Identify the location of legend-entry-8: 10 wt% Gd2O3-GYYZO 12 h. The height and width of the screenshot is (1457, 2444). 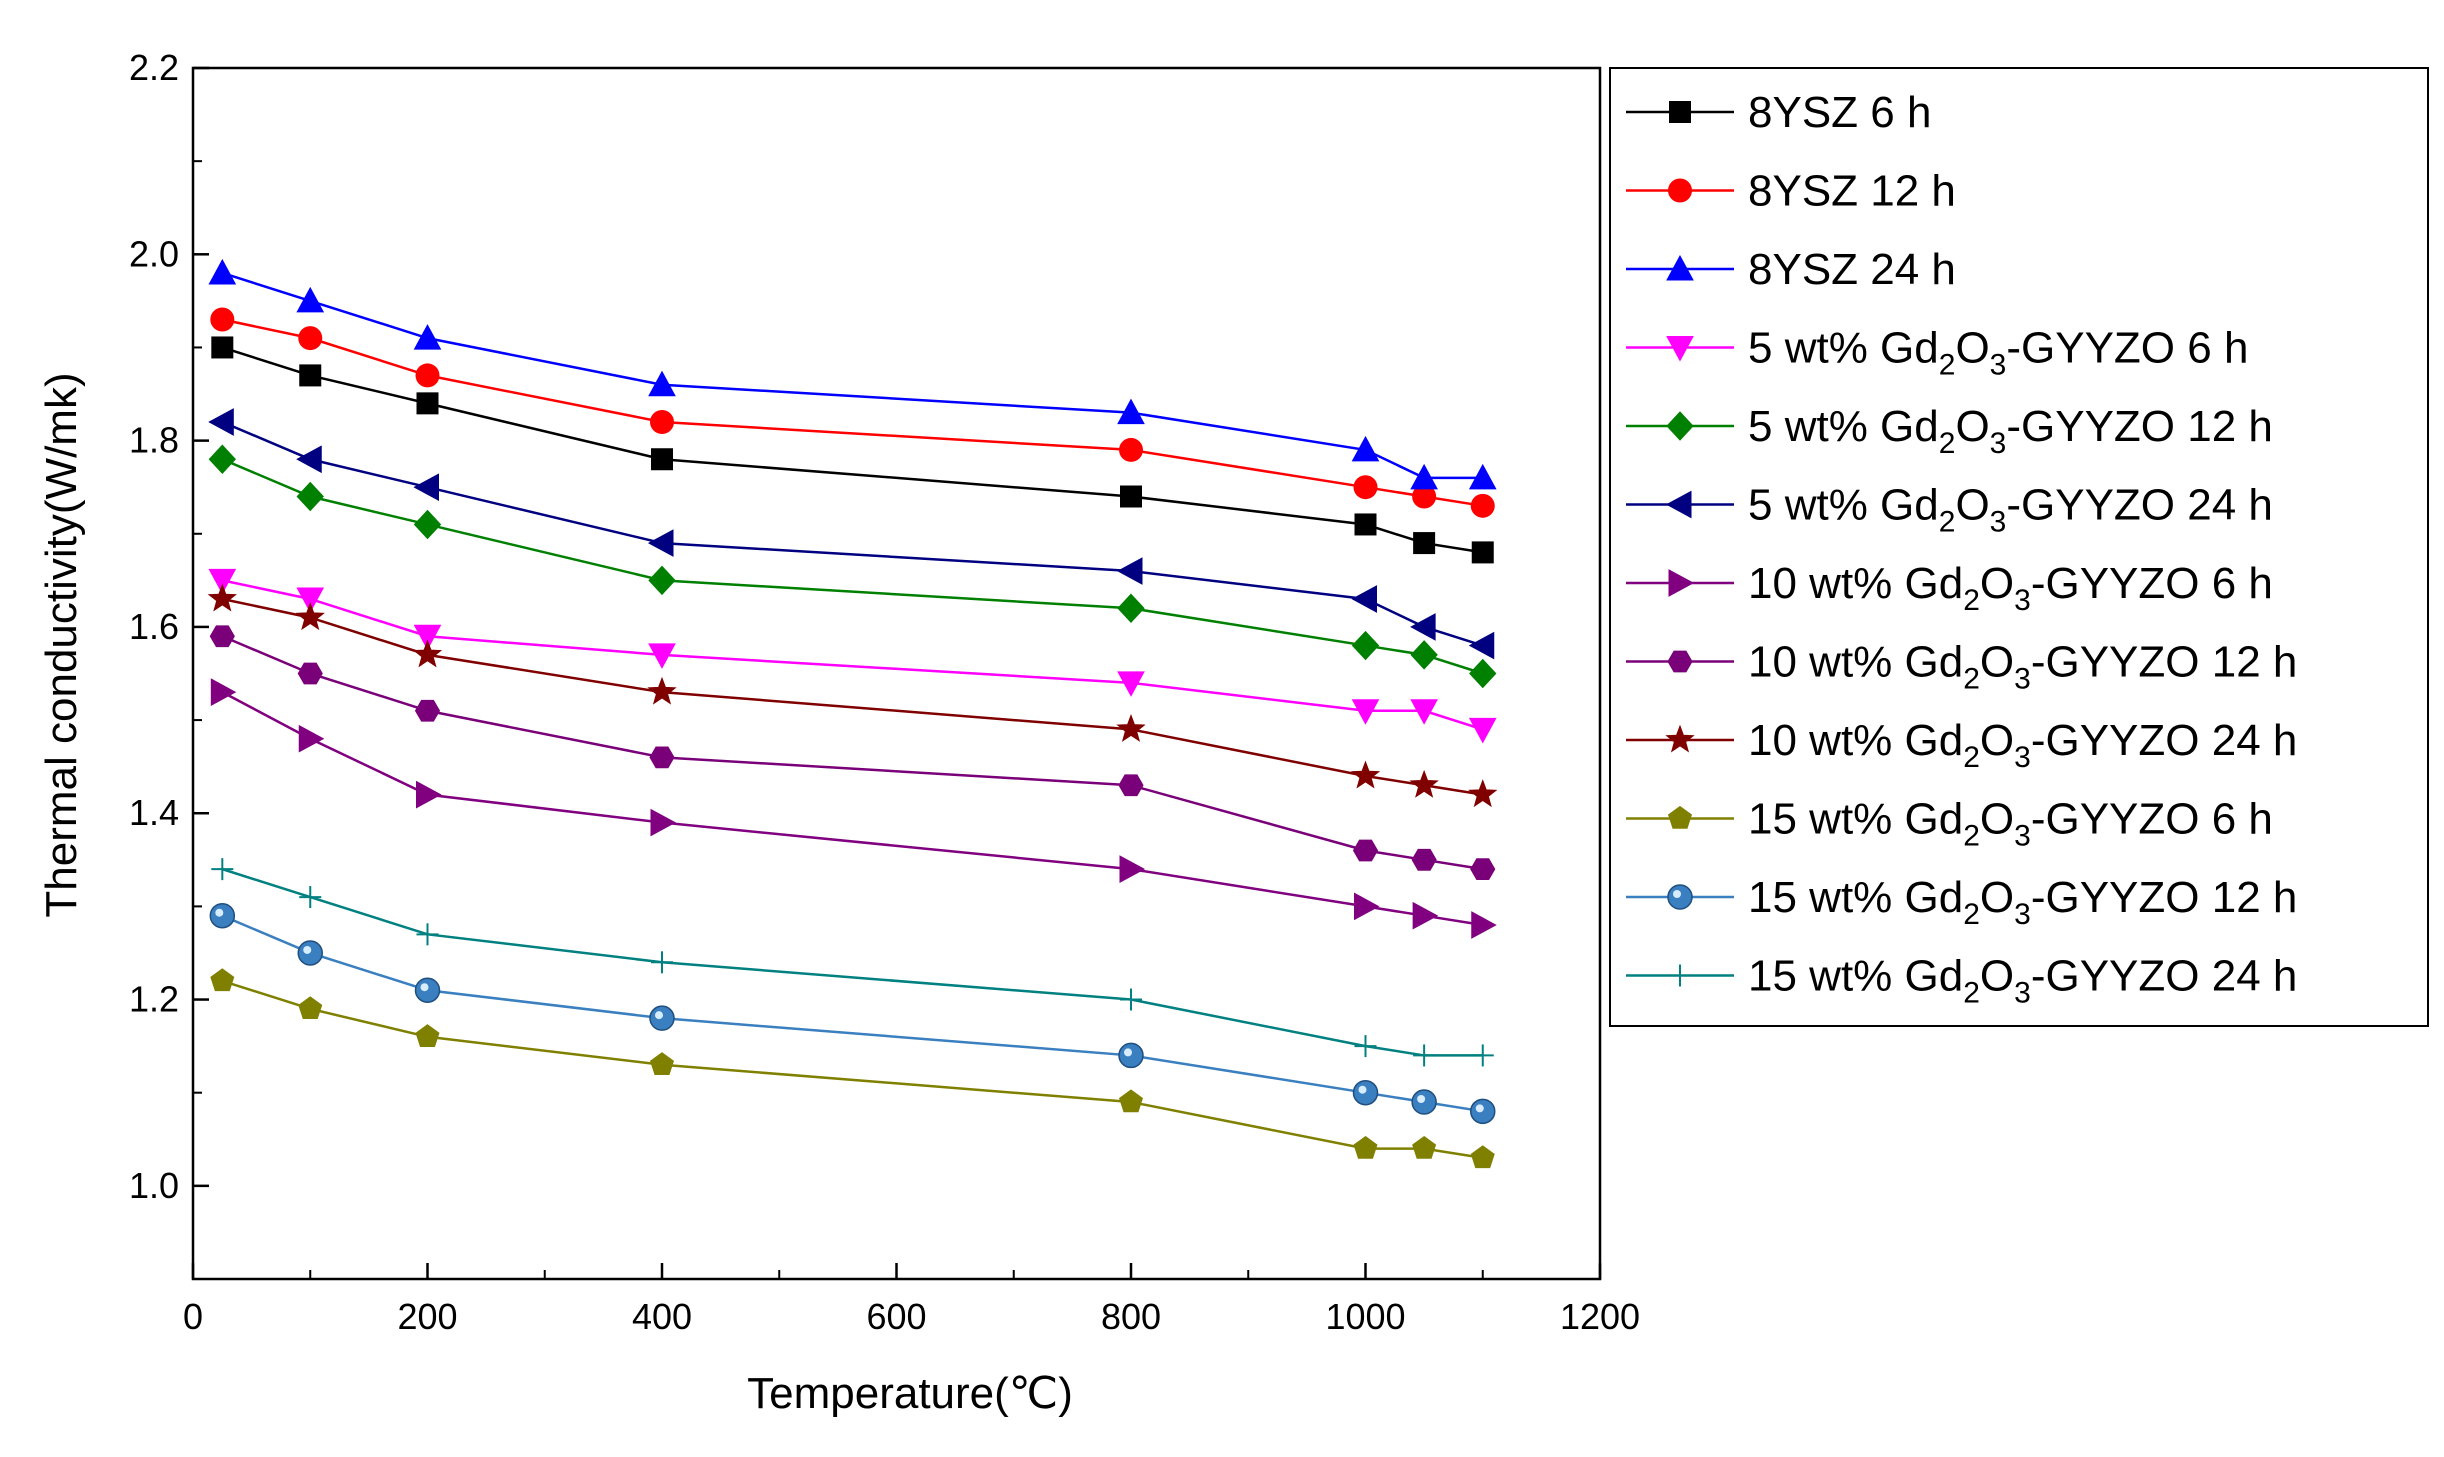
(1961, 667).